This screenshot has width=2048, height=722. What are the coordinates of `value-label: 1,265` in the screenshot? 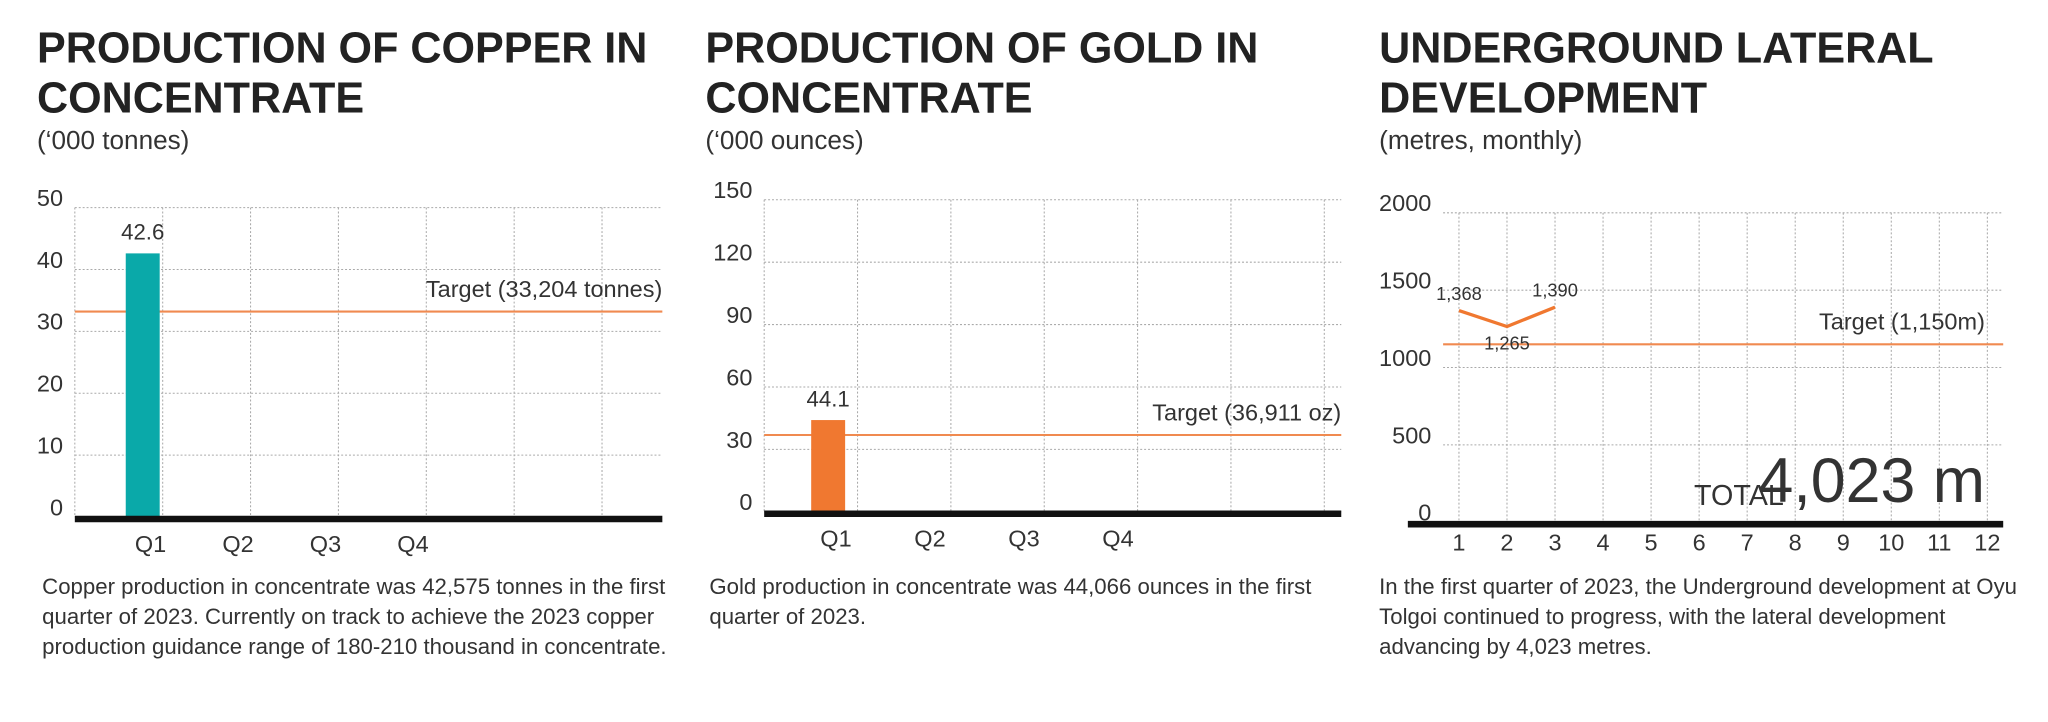 It's located at (1507, 343).